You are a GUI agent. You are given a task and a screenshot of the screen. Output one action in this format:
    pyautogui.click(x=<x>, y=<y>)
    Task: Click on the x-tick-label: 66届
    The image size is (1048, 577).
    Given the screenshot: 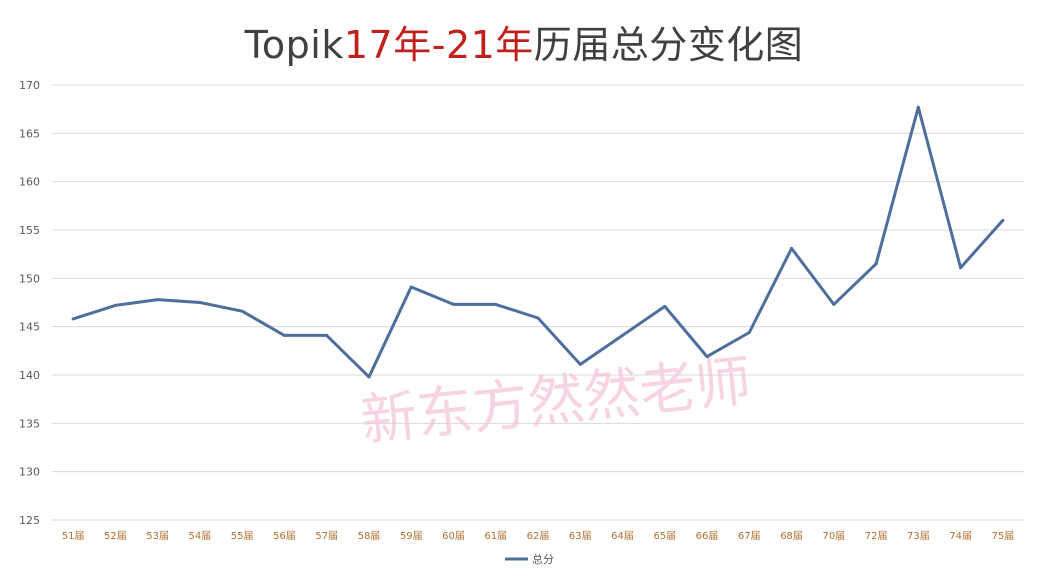 What is the action you would take?
    pyautogui.click(x=707, y=536)
    